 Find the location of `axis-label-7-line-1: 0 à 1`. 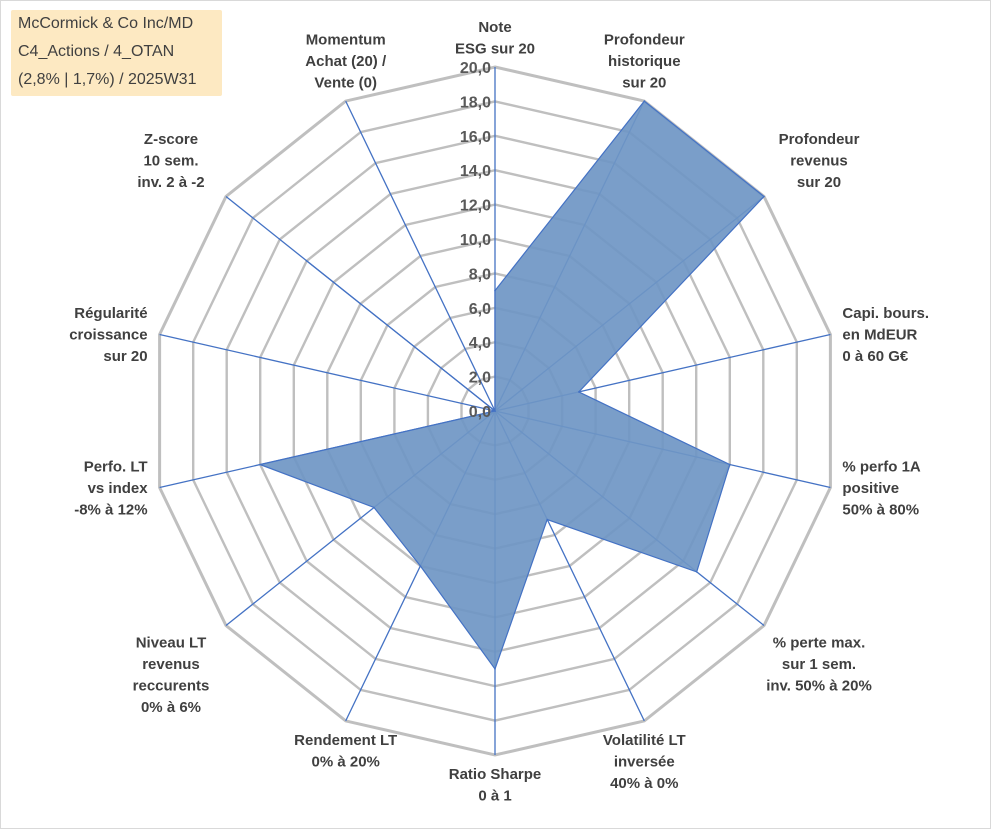

axis-label-7-line-1: 0 à 1 is located at coordinates (494, 796).